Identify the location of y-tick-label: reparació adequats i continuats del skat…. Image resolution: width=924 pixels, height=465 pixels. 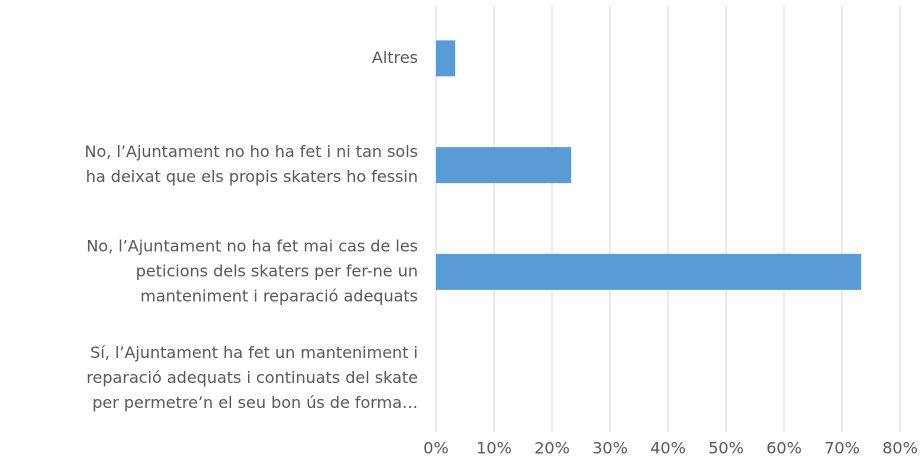
(252, 377).